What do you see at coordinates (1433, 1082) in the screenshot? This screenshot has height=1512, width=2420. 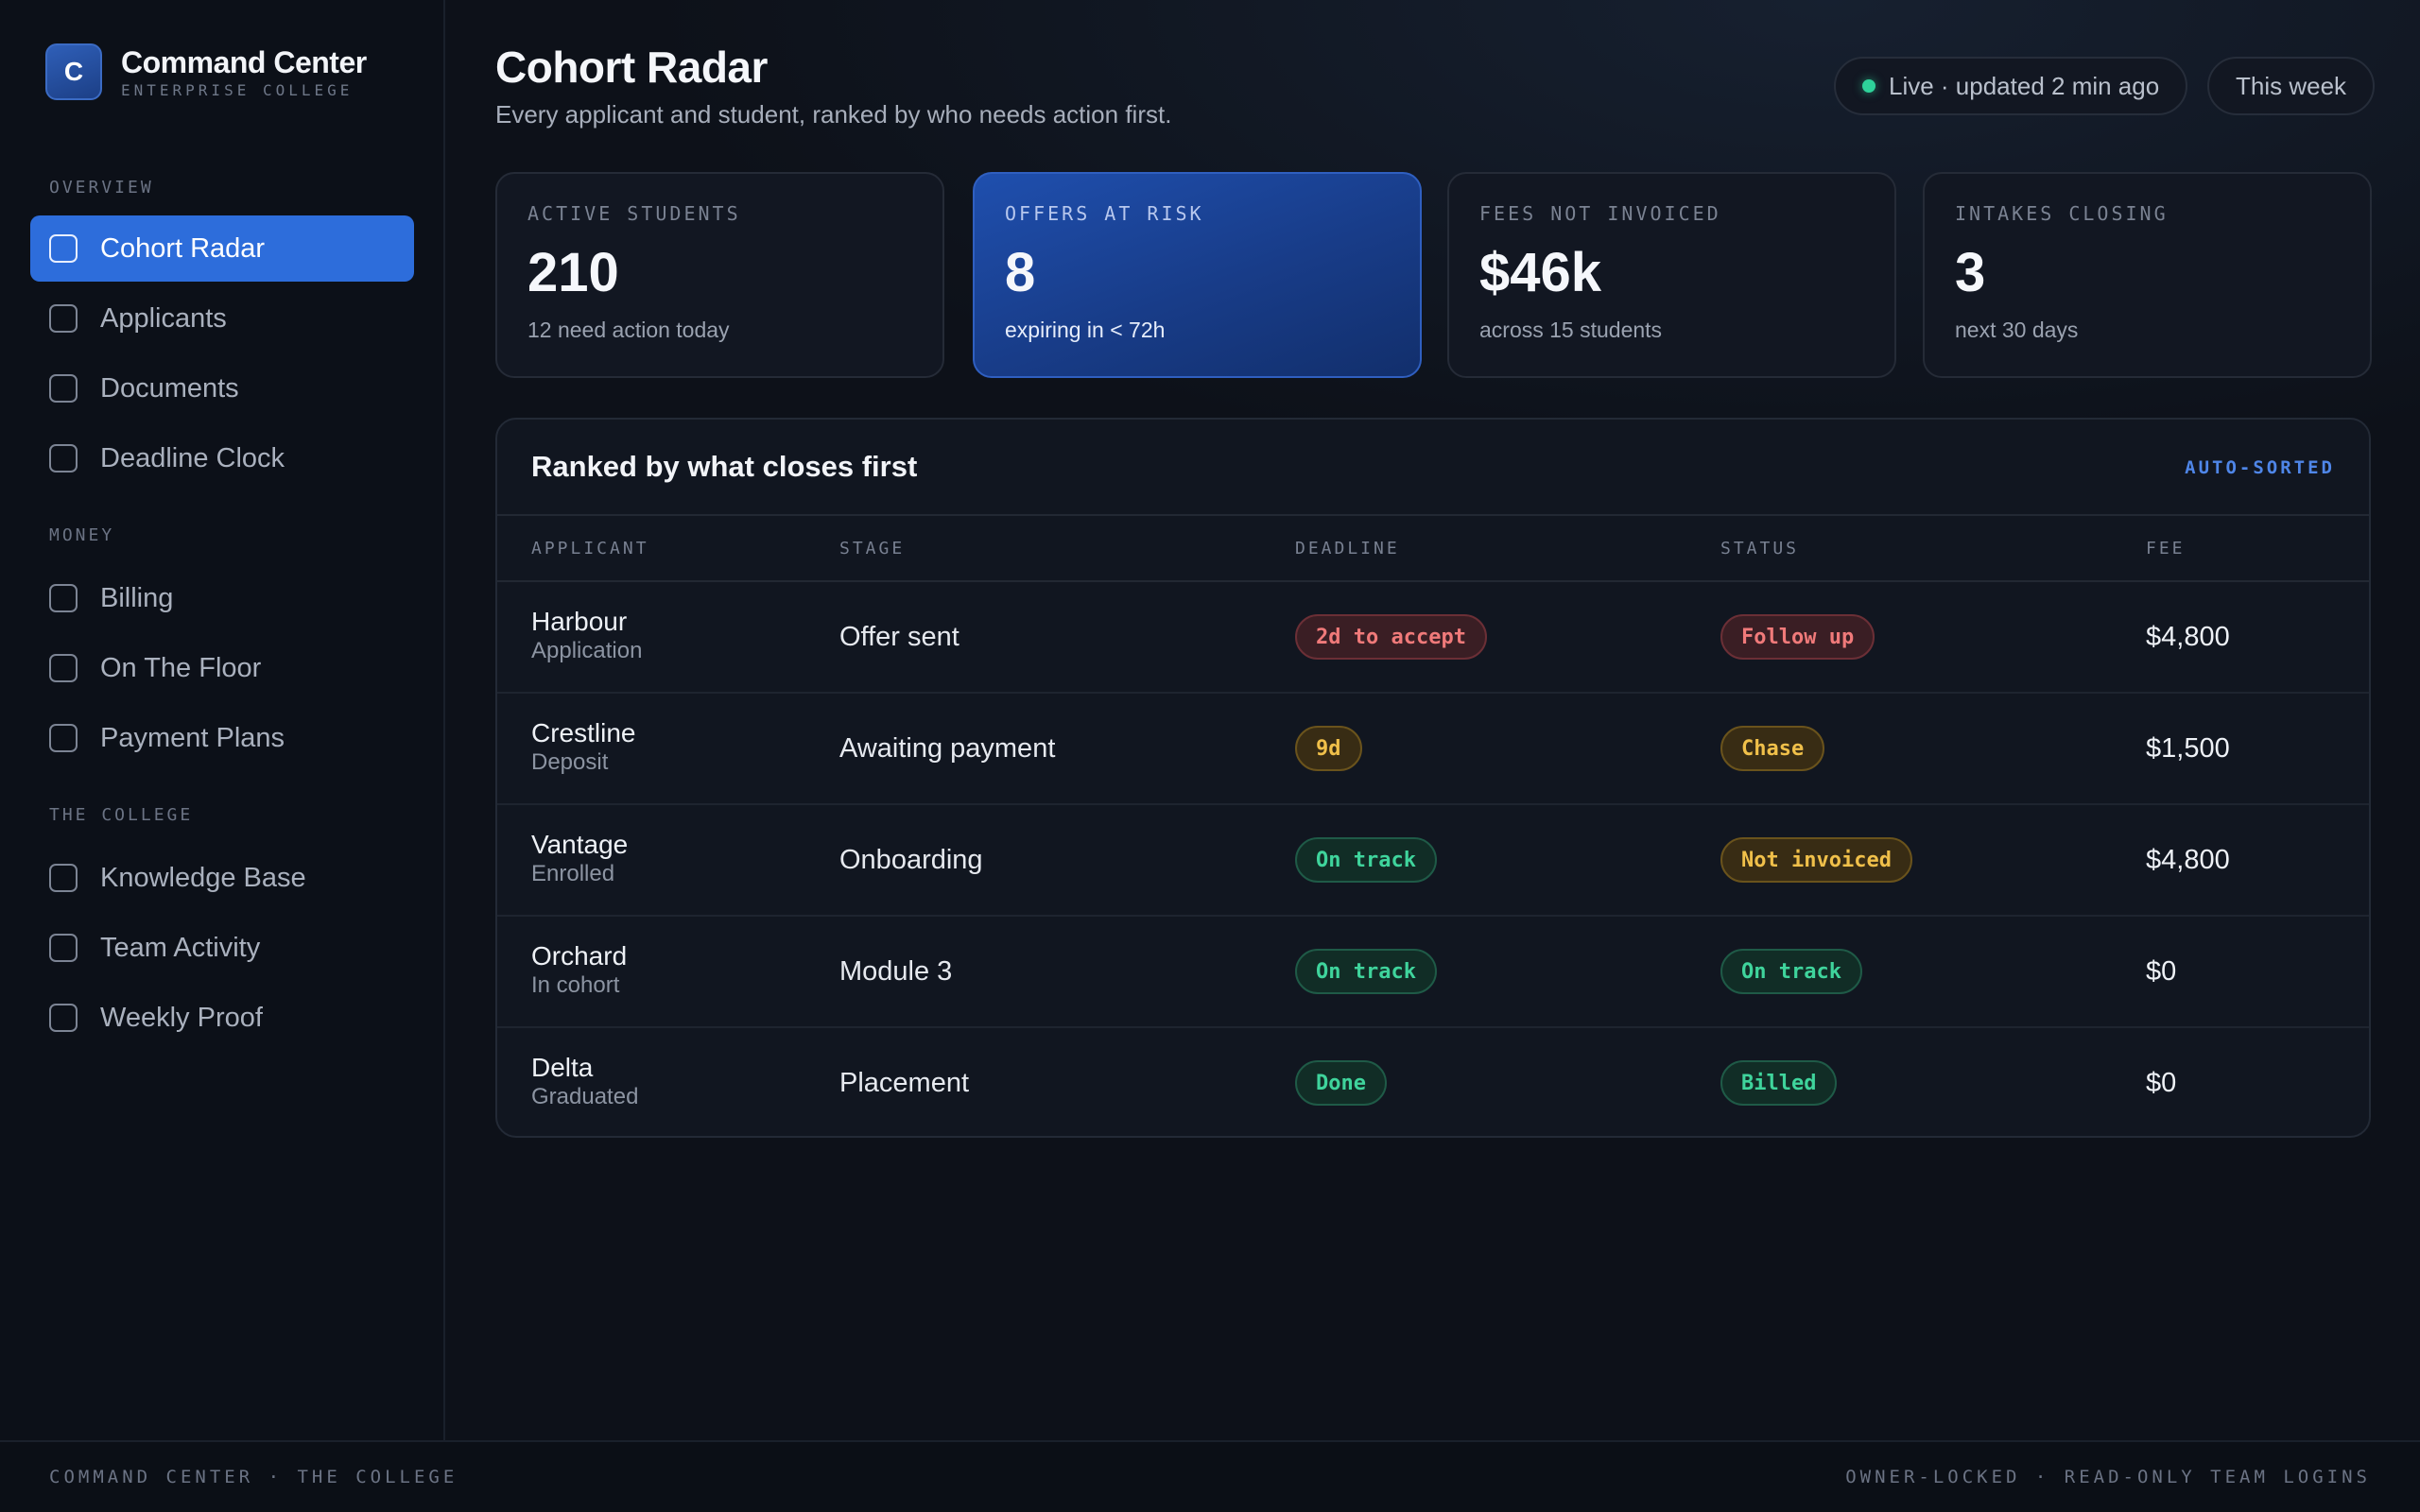 I see `table-row: Delta Graduated Placement Done Billed $0` at bounding box center [1433, 1082].